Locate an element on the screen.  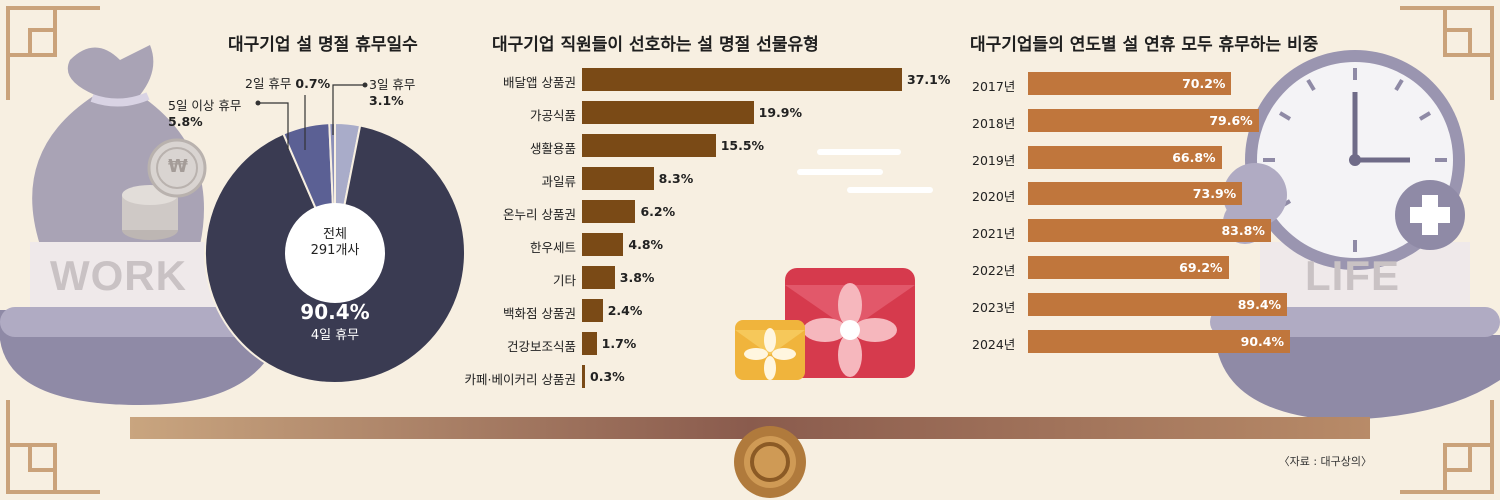
chart3-title: 대구기업들의 연도별 설 연휴 모두 휴무하는 비중 is located at coordinates (1144, 45).